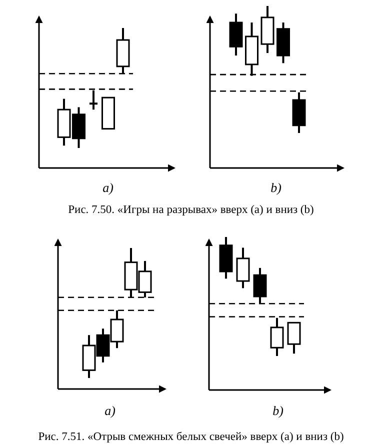 This screenshot has width=382, height=445. Describe the element at coordinates (191, 437) in the screenshot. I see `text: Рис. 7.51. «Отрыв смежных белых свечей» вверх (a) и вниз (b)` at that location.